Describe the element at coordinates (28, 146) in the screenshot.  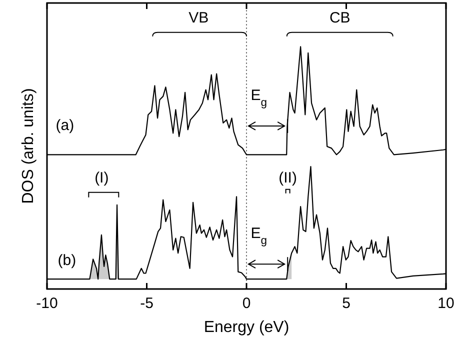
I see `y-axis-title: DOS (arb. units)` at that location.